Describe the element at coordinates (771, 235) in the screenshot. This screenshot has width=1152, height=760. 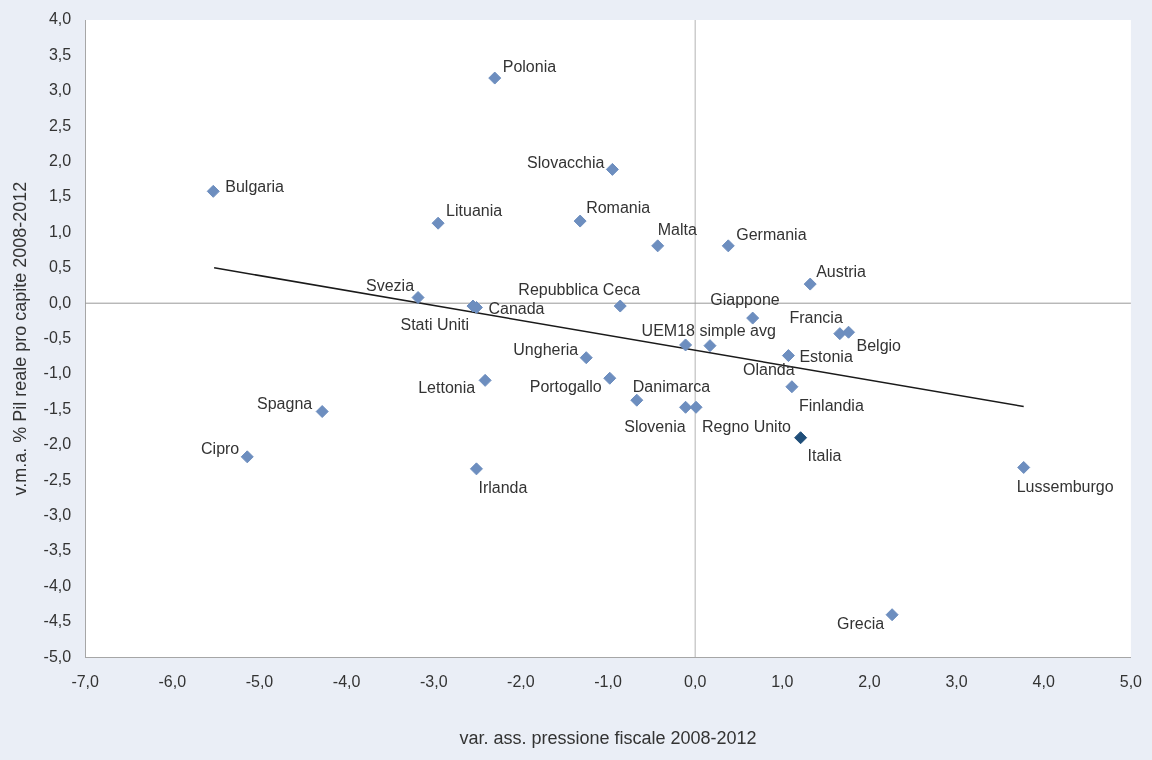
I see `annotation: Germania` at that location.